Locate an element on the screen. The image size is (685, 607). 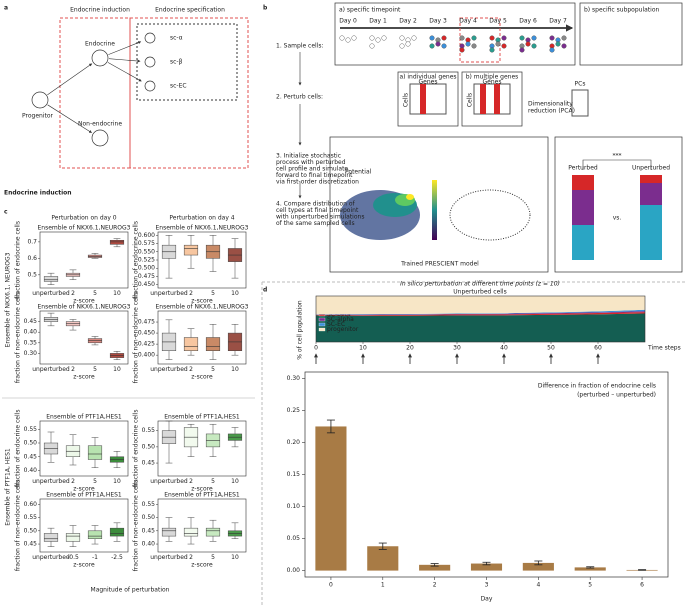
y-tick-label: 0.5 is located at coordinates (32, 274).